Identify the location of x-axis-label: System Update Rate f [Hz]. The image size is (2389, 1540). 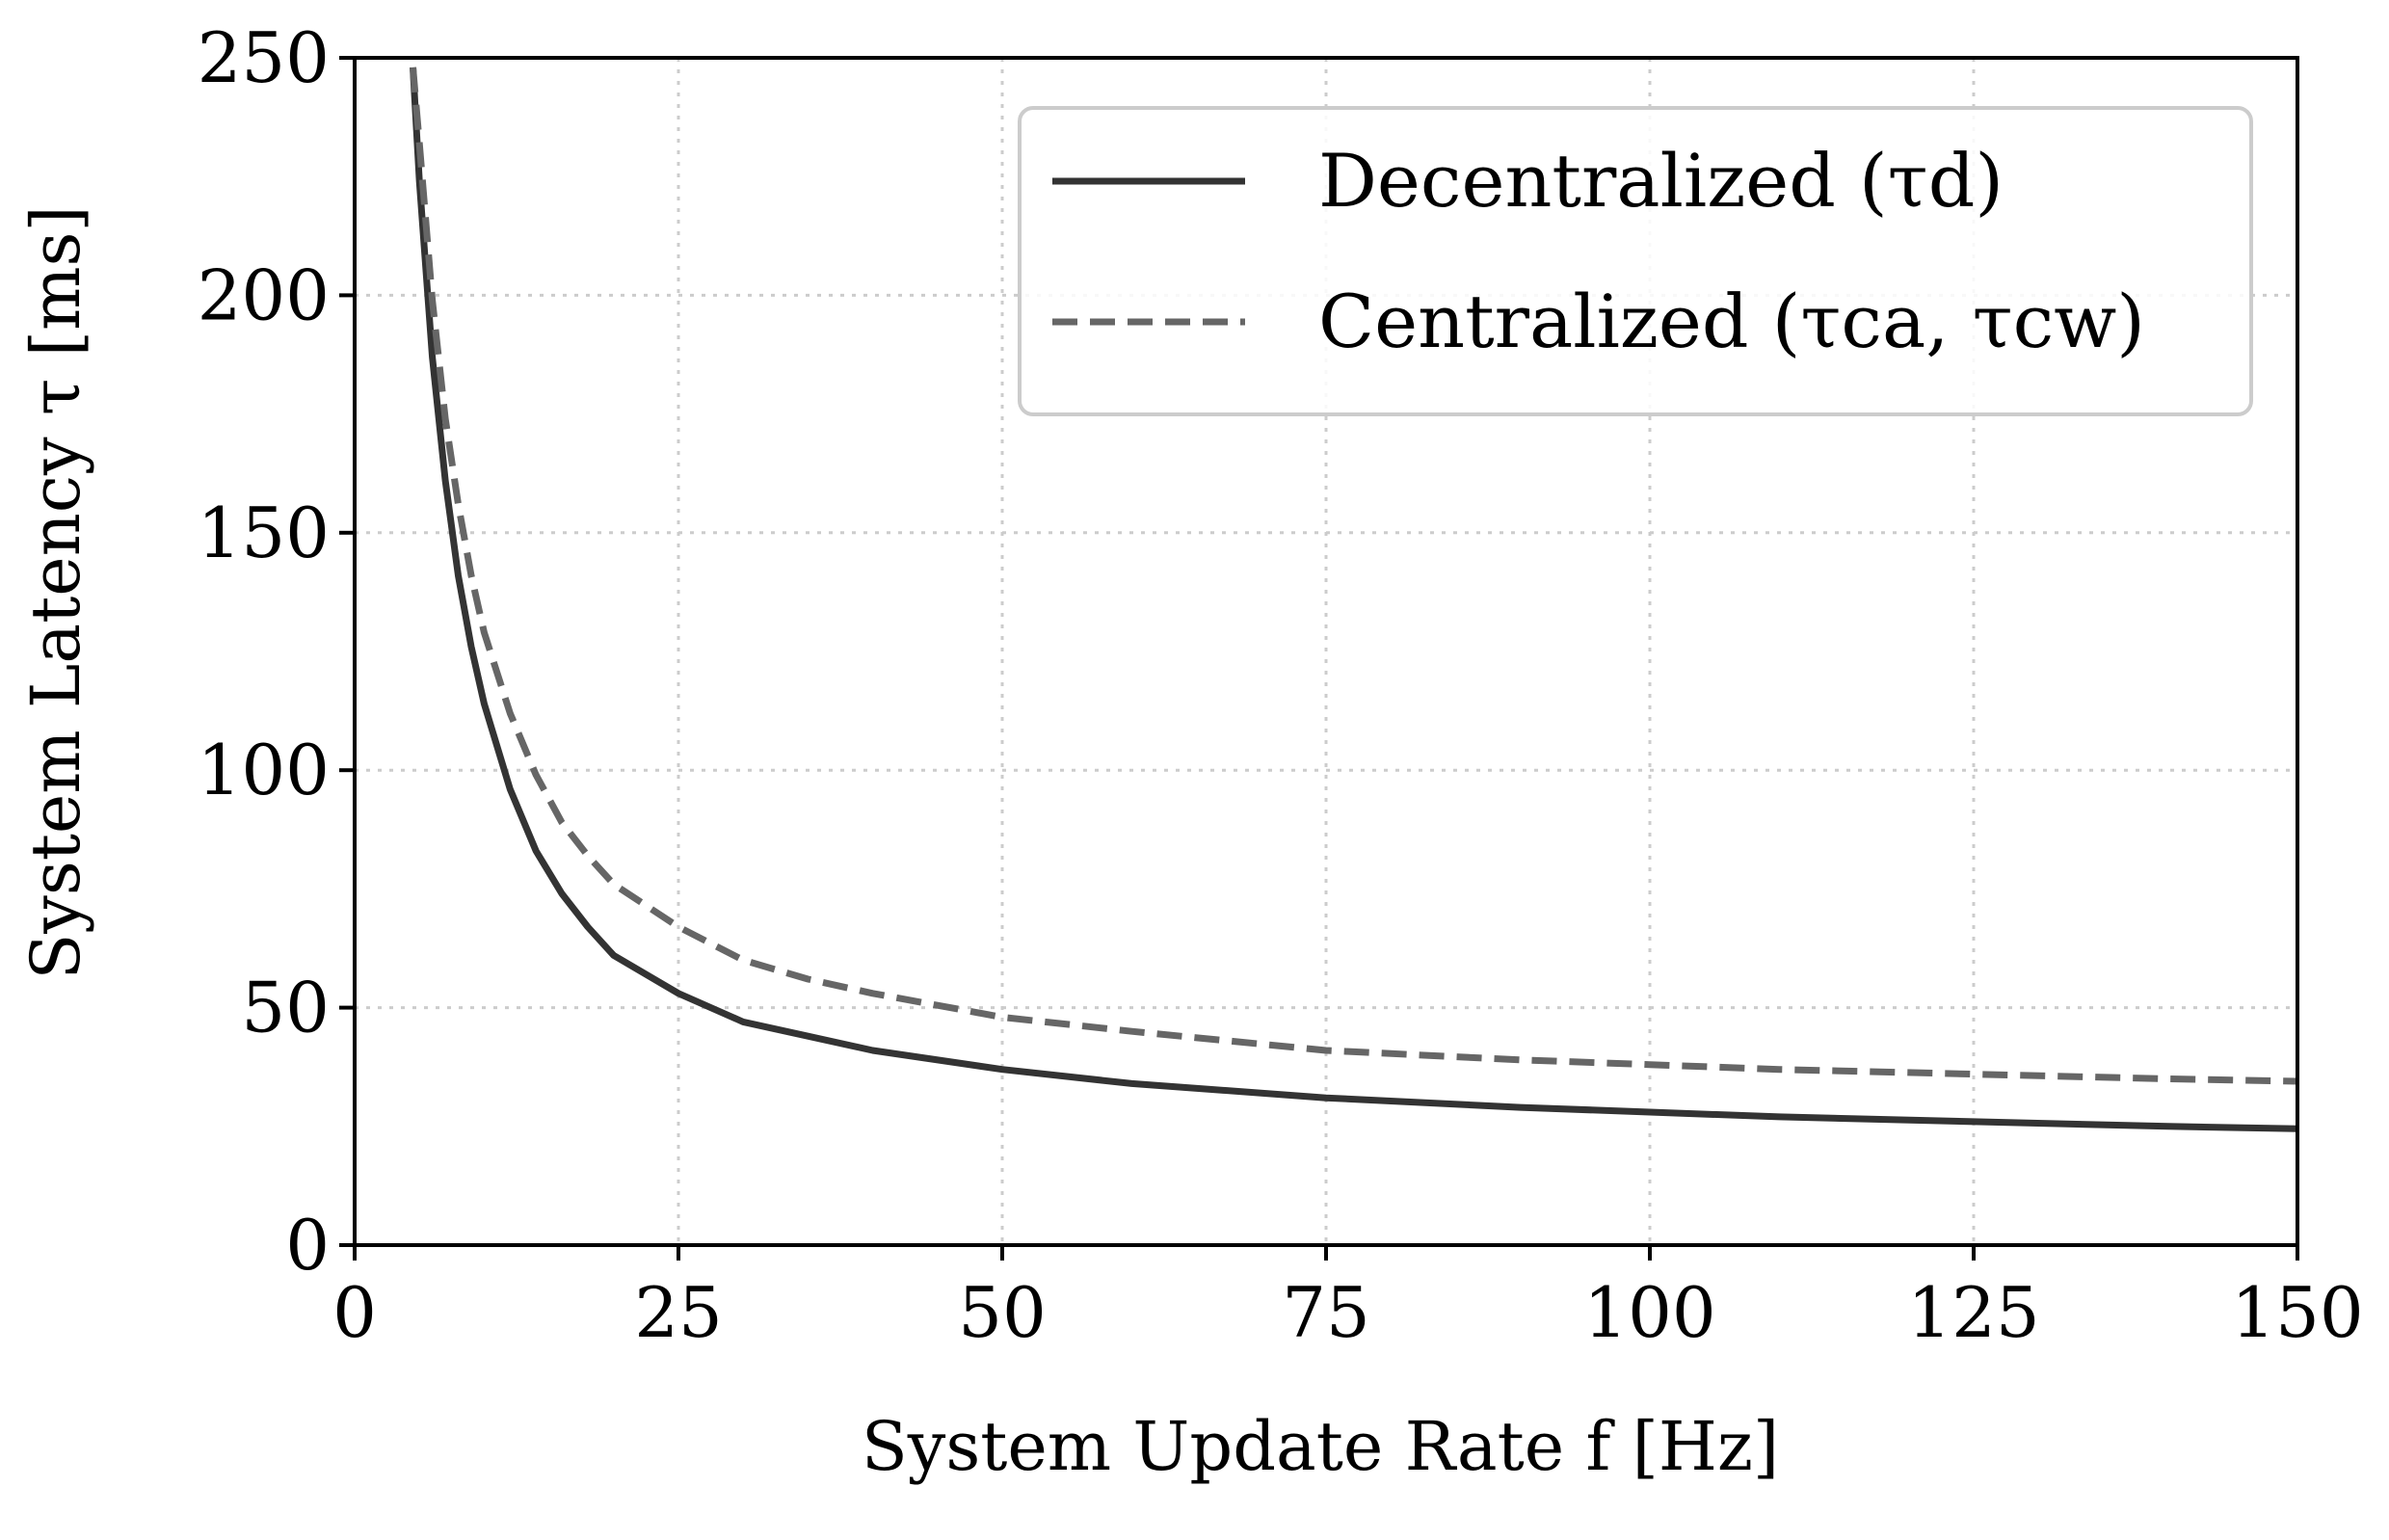
(1320, 1446).